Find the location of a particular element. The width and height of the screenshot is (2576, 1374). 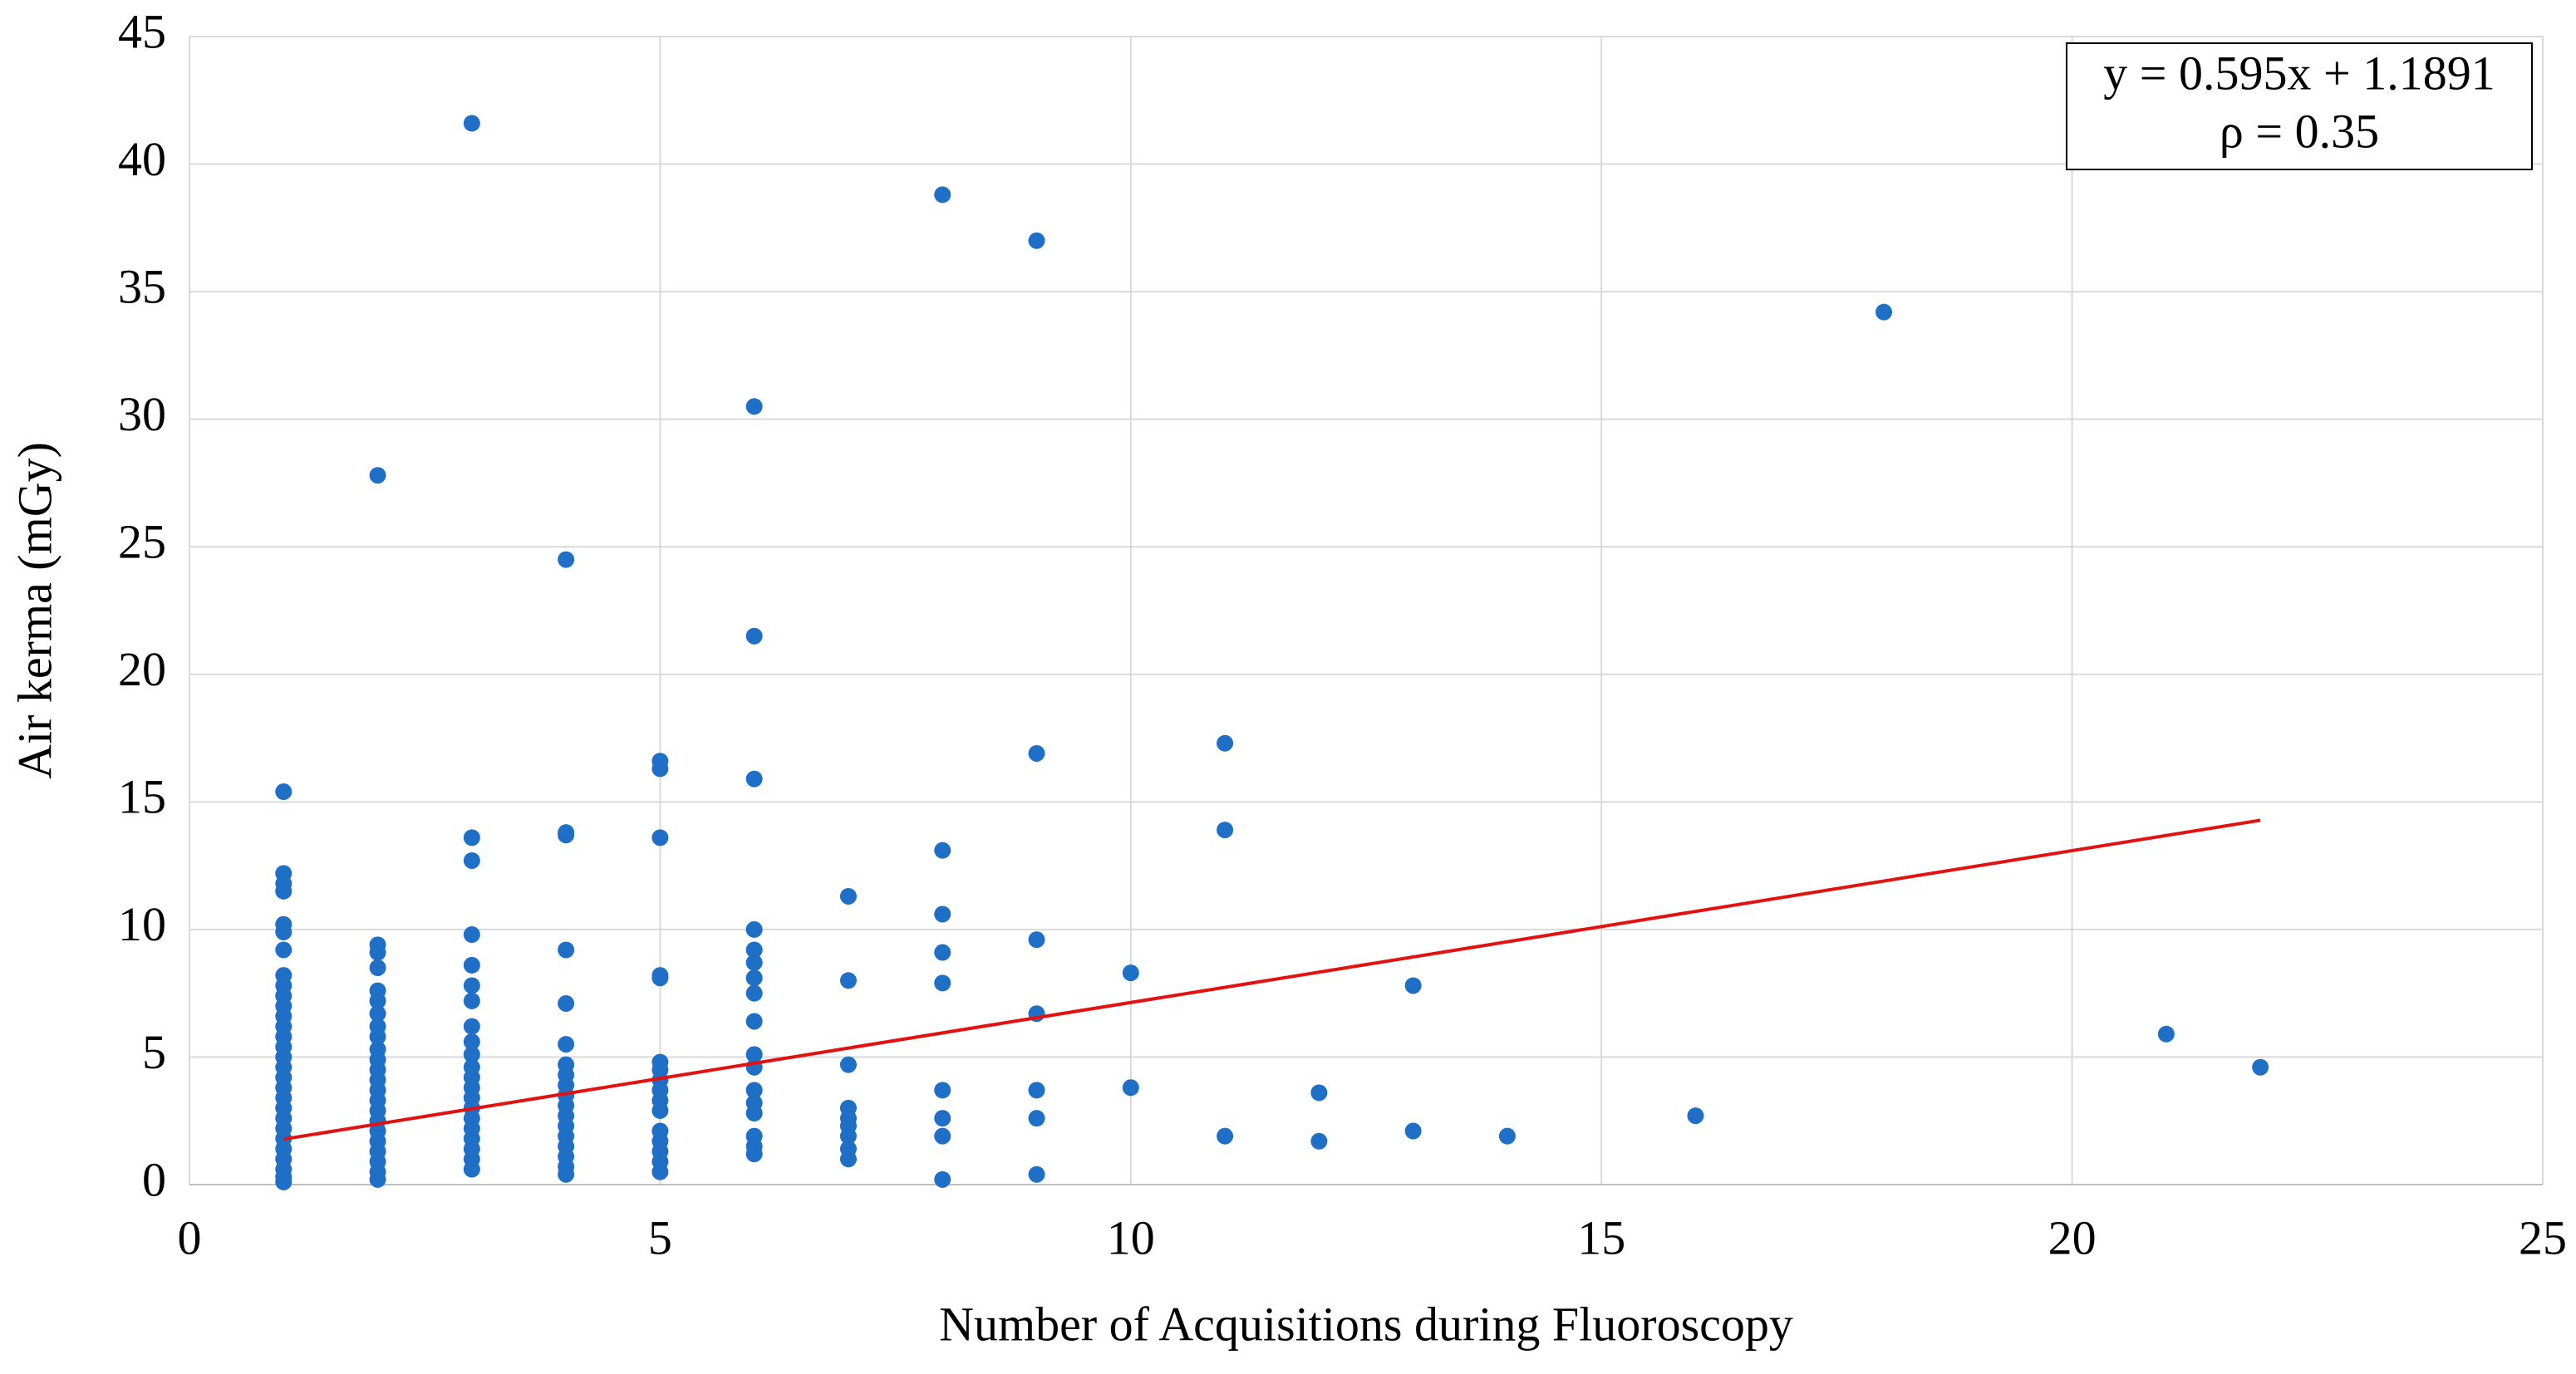

annotation-line: y = 0.595x + 1.1891 is located at coordinates (2299, 73).